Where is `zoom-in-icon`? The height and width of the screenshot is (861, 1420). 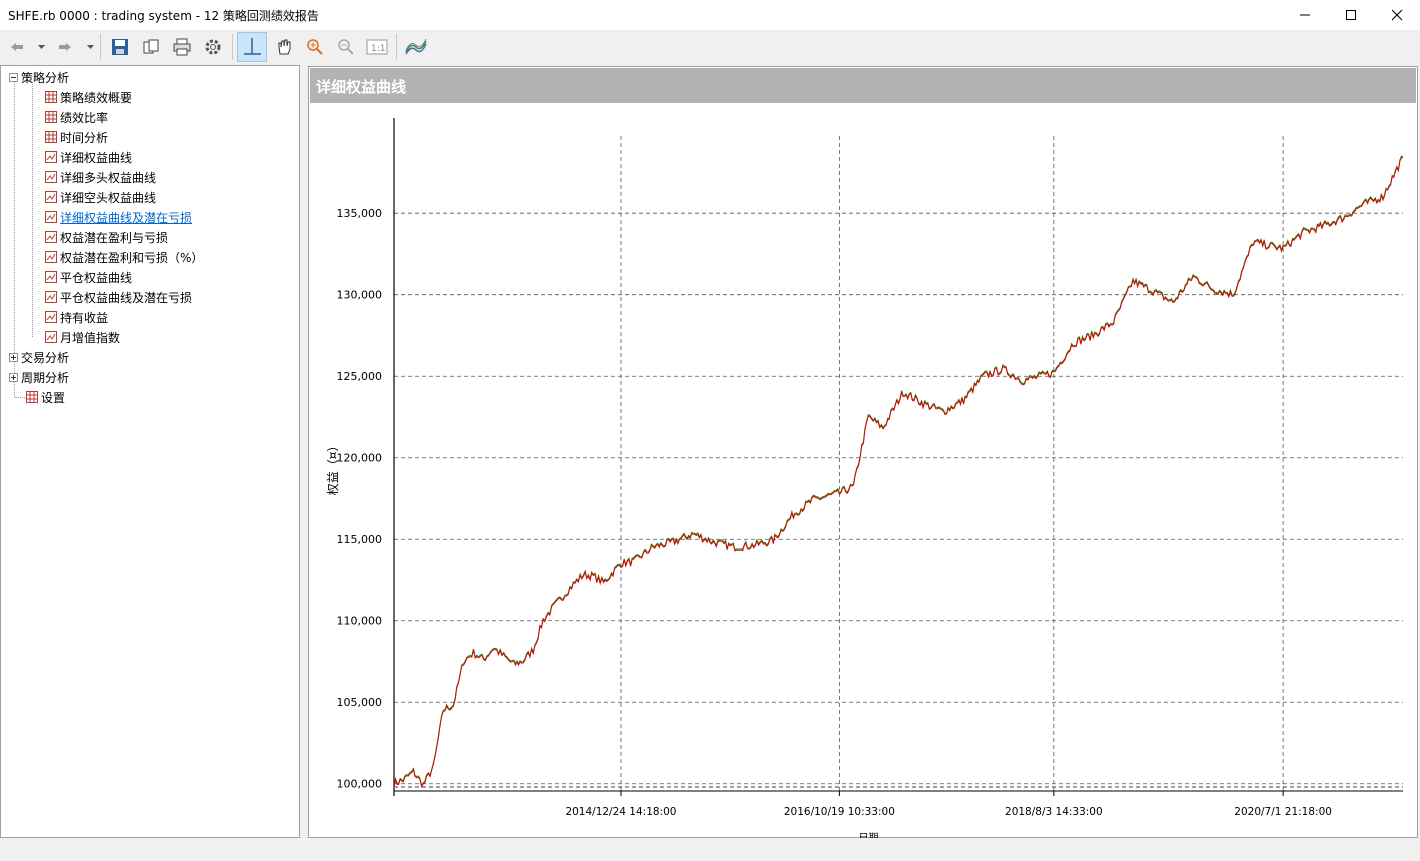 zoom-in-icon is located at coordinates (315, 47).